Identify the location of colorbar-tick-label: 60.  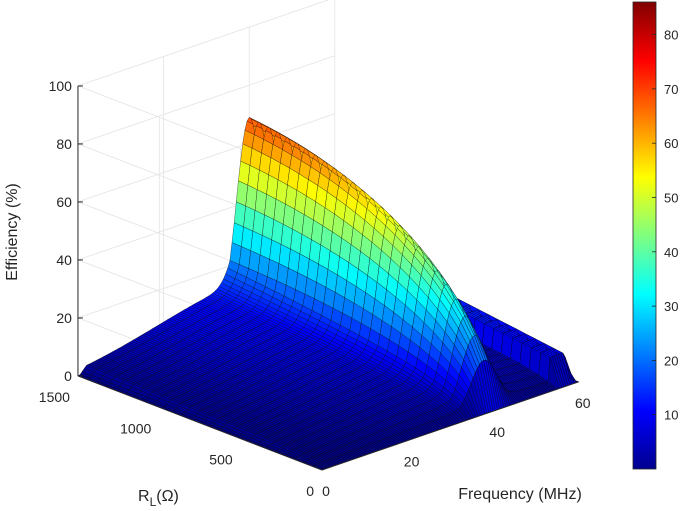
(671, 143).